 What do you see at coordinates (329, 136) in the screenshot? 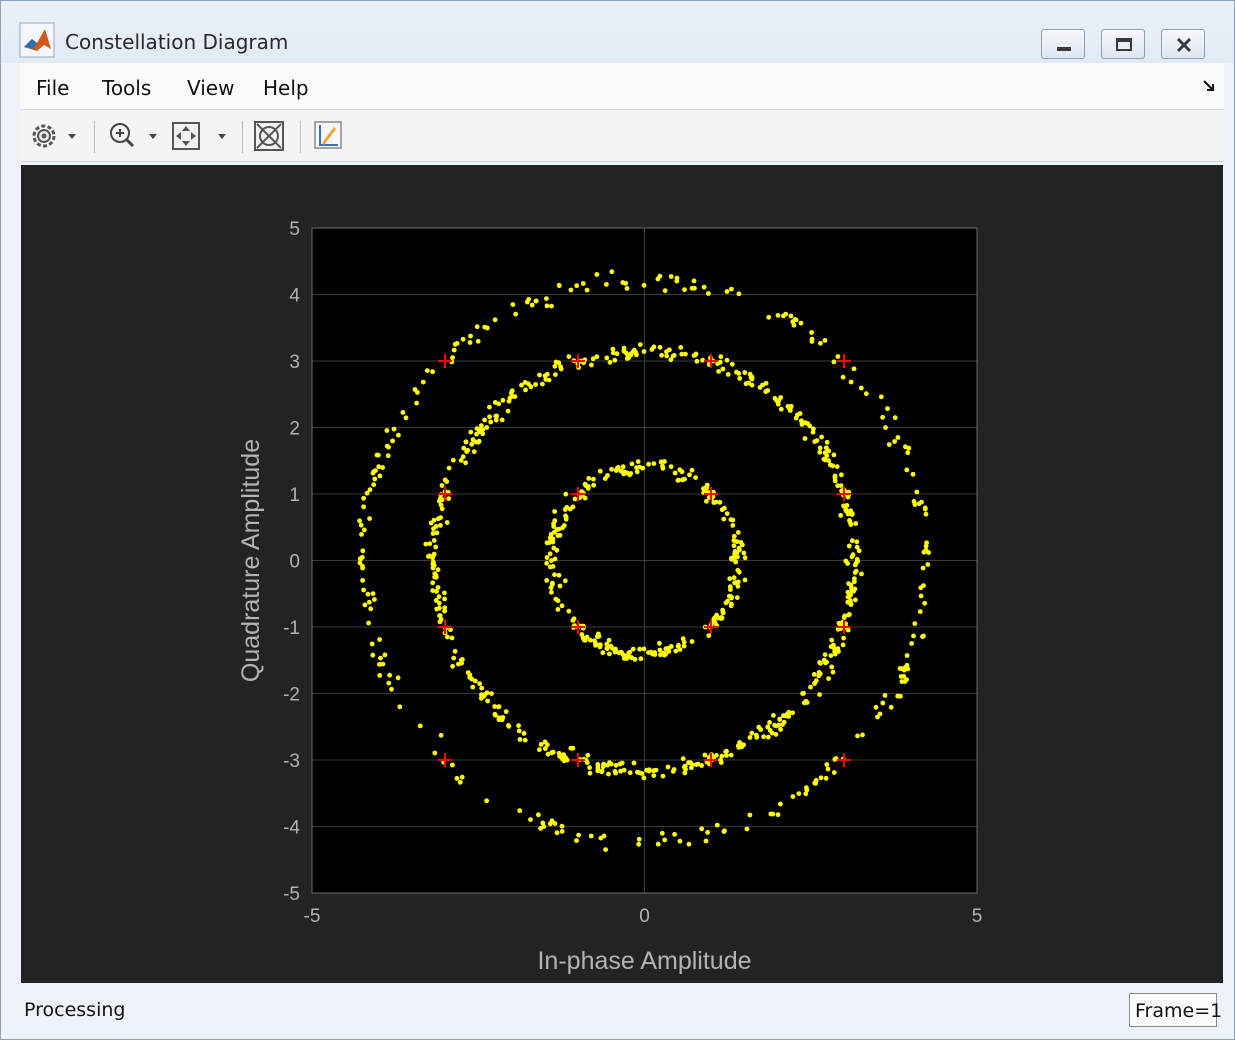
I see `highlight-icon` at bounding box center [329, 136].